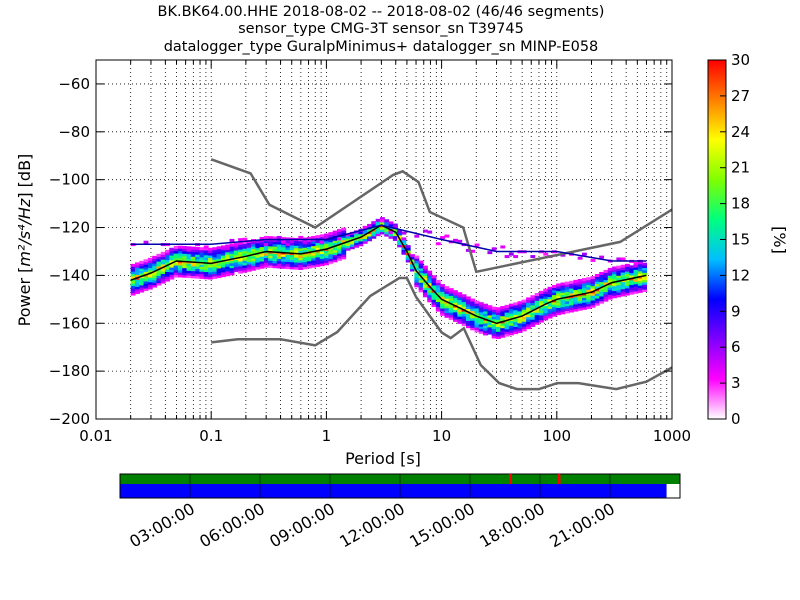  Describe the element at coordinates (559, 479) in the screenshot. I see `timeline-gap-marker` at that location.